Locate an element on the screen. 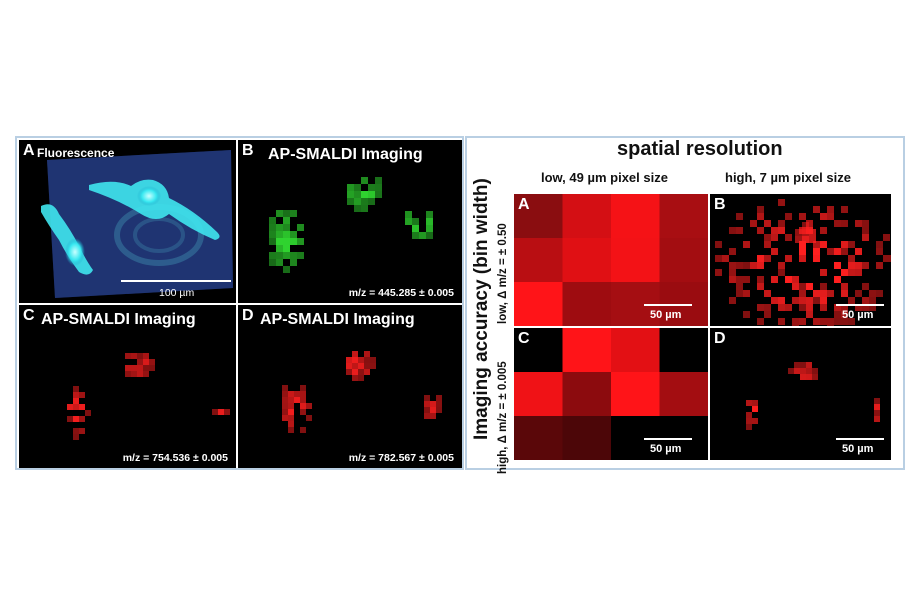 The image size is (920, 591). panel-letter-b: B is located at coordinates (248, 150).